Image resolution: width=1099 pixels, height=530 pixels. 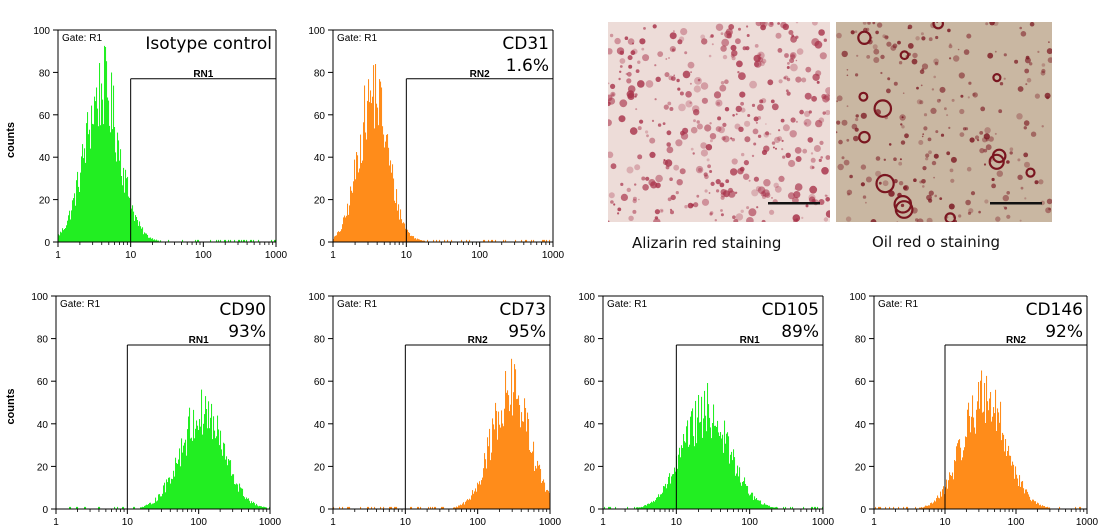 I want to click on y-tick-label: 80, so click(x=590, y=340).